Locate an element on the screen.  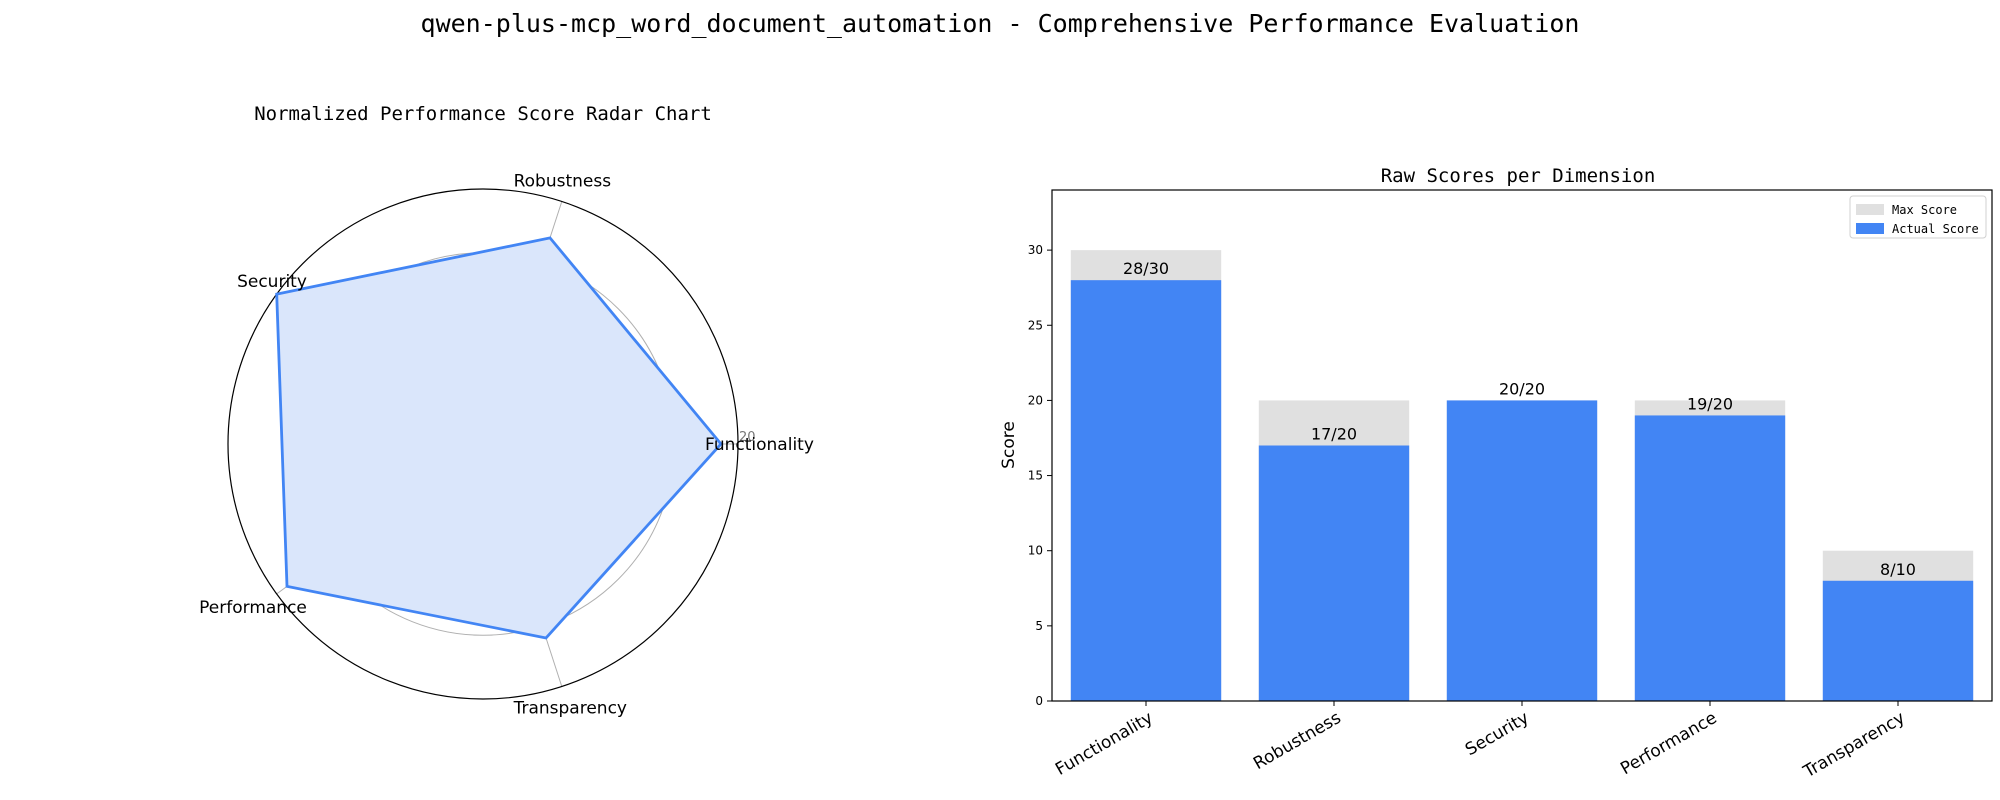
bar-legend: Max Score Actual Score is located at coordinates (1918, 217).